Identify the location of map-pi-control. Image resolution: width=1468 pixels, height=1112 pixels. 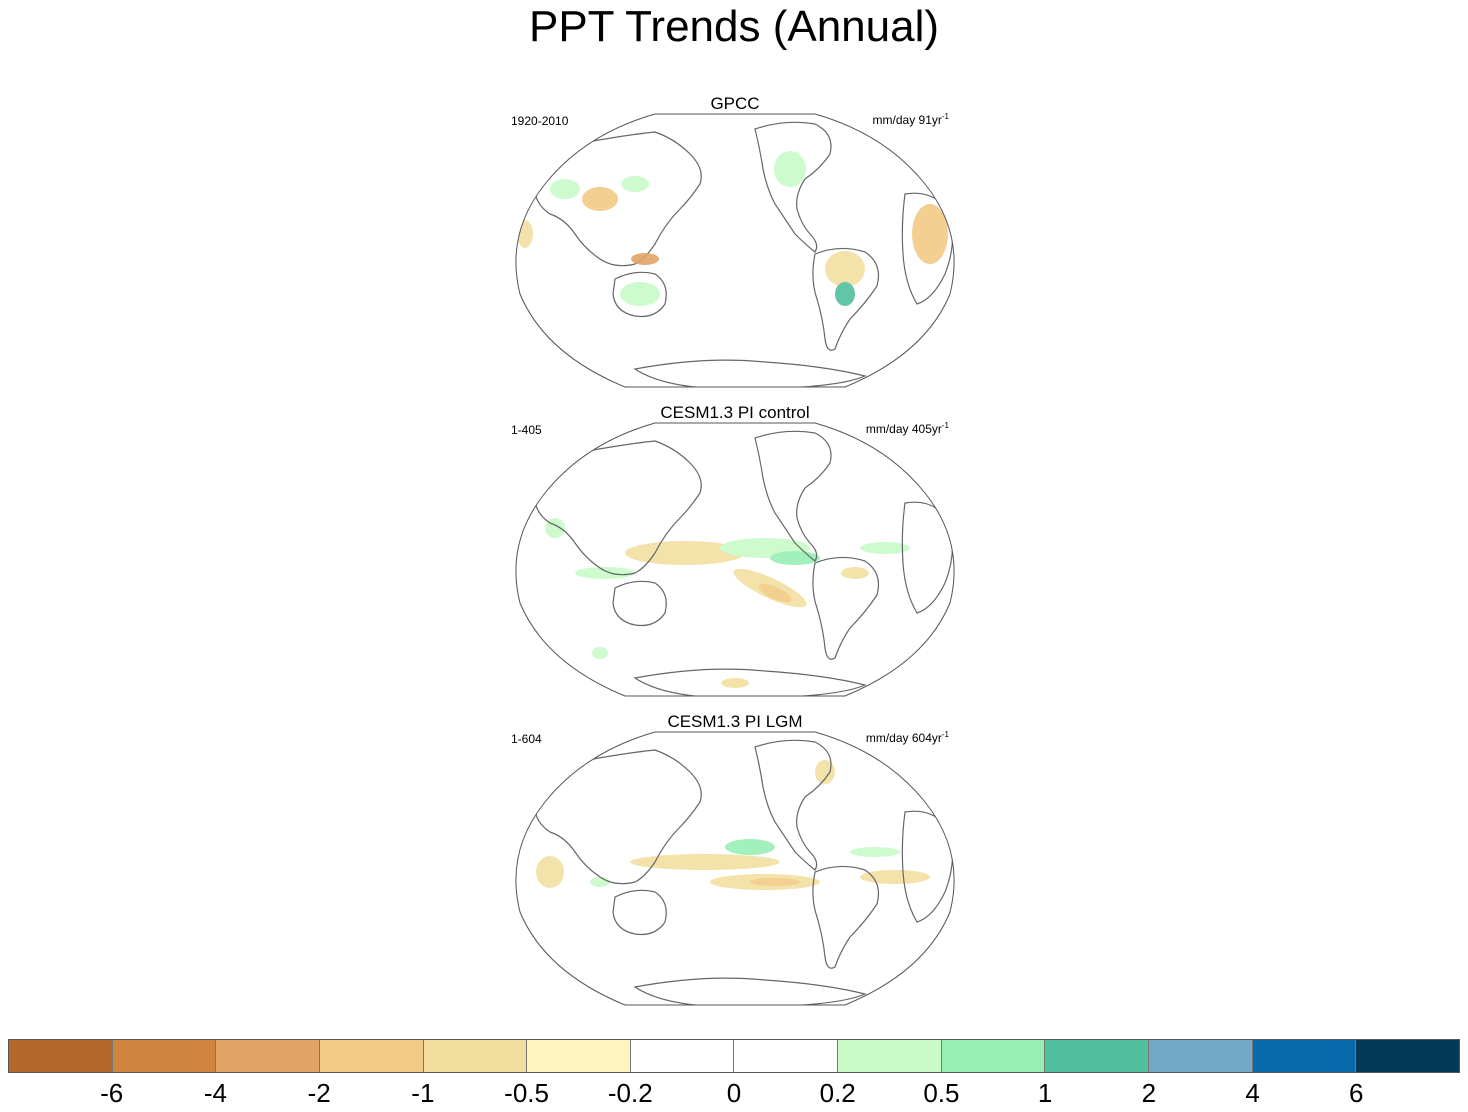
(735, 559).